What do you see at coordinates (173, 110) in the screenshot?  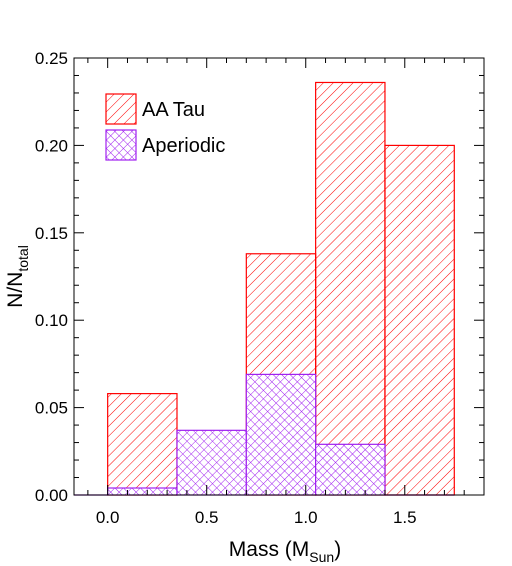 I see `legend-label: AA Tau` at bounding box center [173, 110].